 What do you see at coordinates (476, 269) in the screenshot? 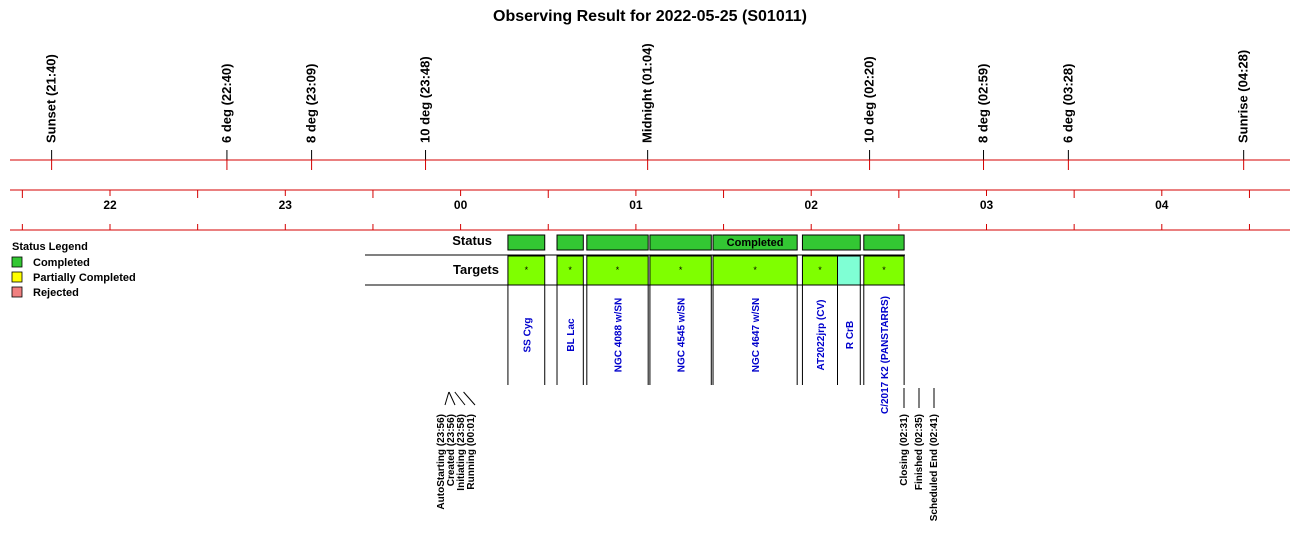
I see `targets-row-header: Targets` at bounding box center [476, 269].